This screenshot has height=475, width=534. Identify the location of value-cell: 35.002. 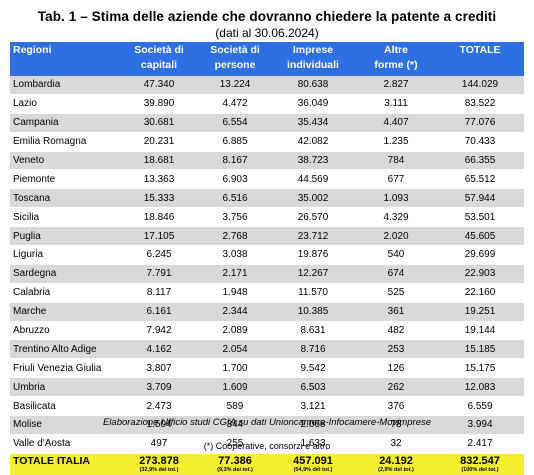
(313, 198).